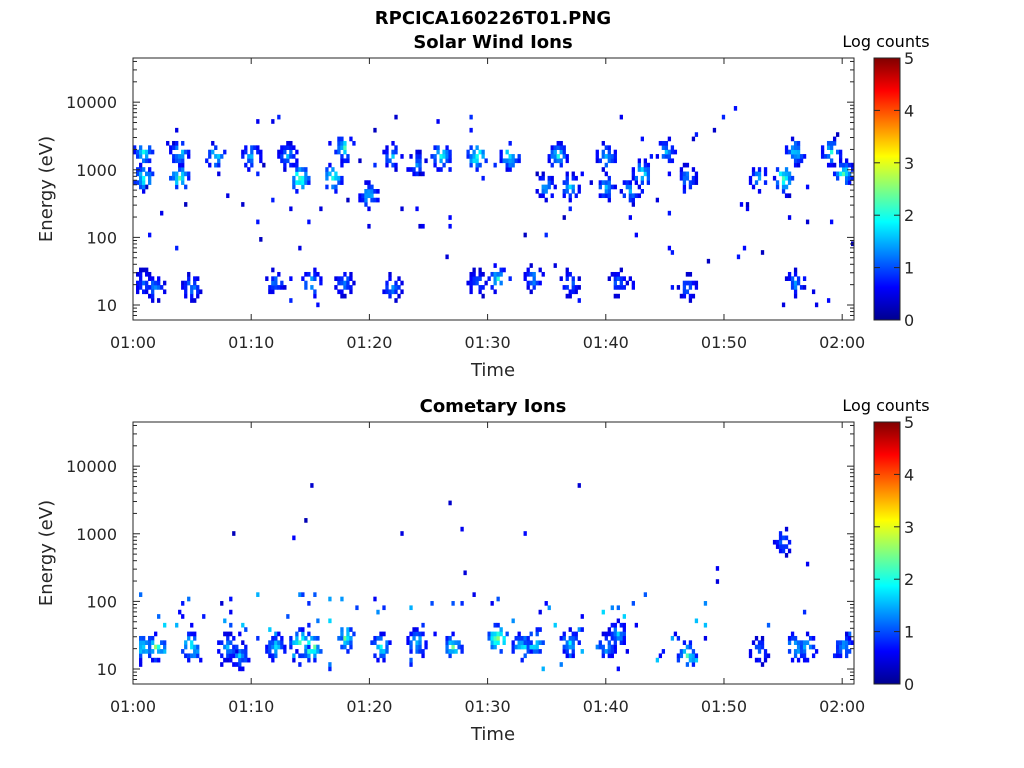 The width and height of the screenshot is (1024, 768). I want to click on panel-title: Solar Wind Ions, so click(492, 42).